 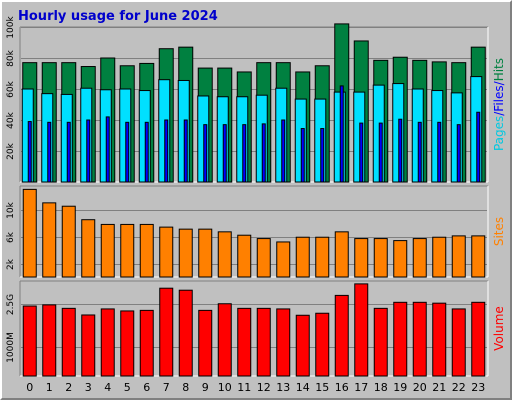 What do you see at coordinates (11, 237) in the screenshot?
I see `y-tick-label: 6k` at bounding box center [11, 237].